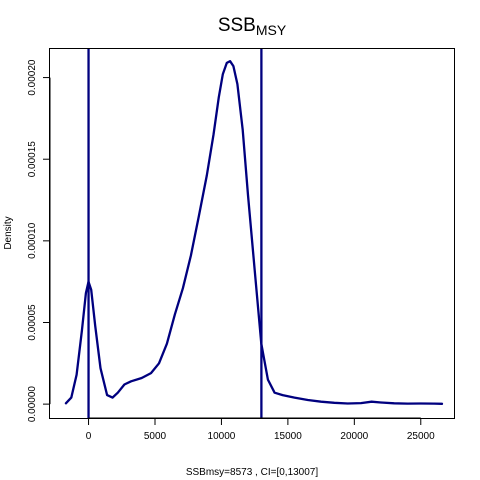  What do you see at coordinates (32, 77) in the screenshot?
I see `y-tick-label: 0.00020` at bounding box center [32, 77].